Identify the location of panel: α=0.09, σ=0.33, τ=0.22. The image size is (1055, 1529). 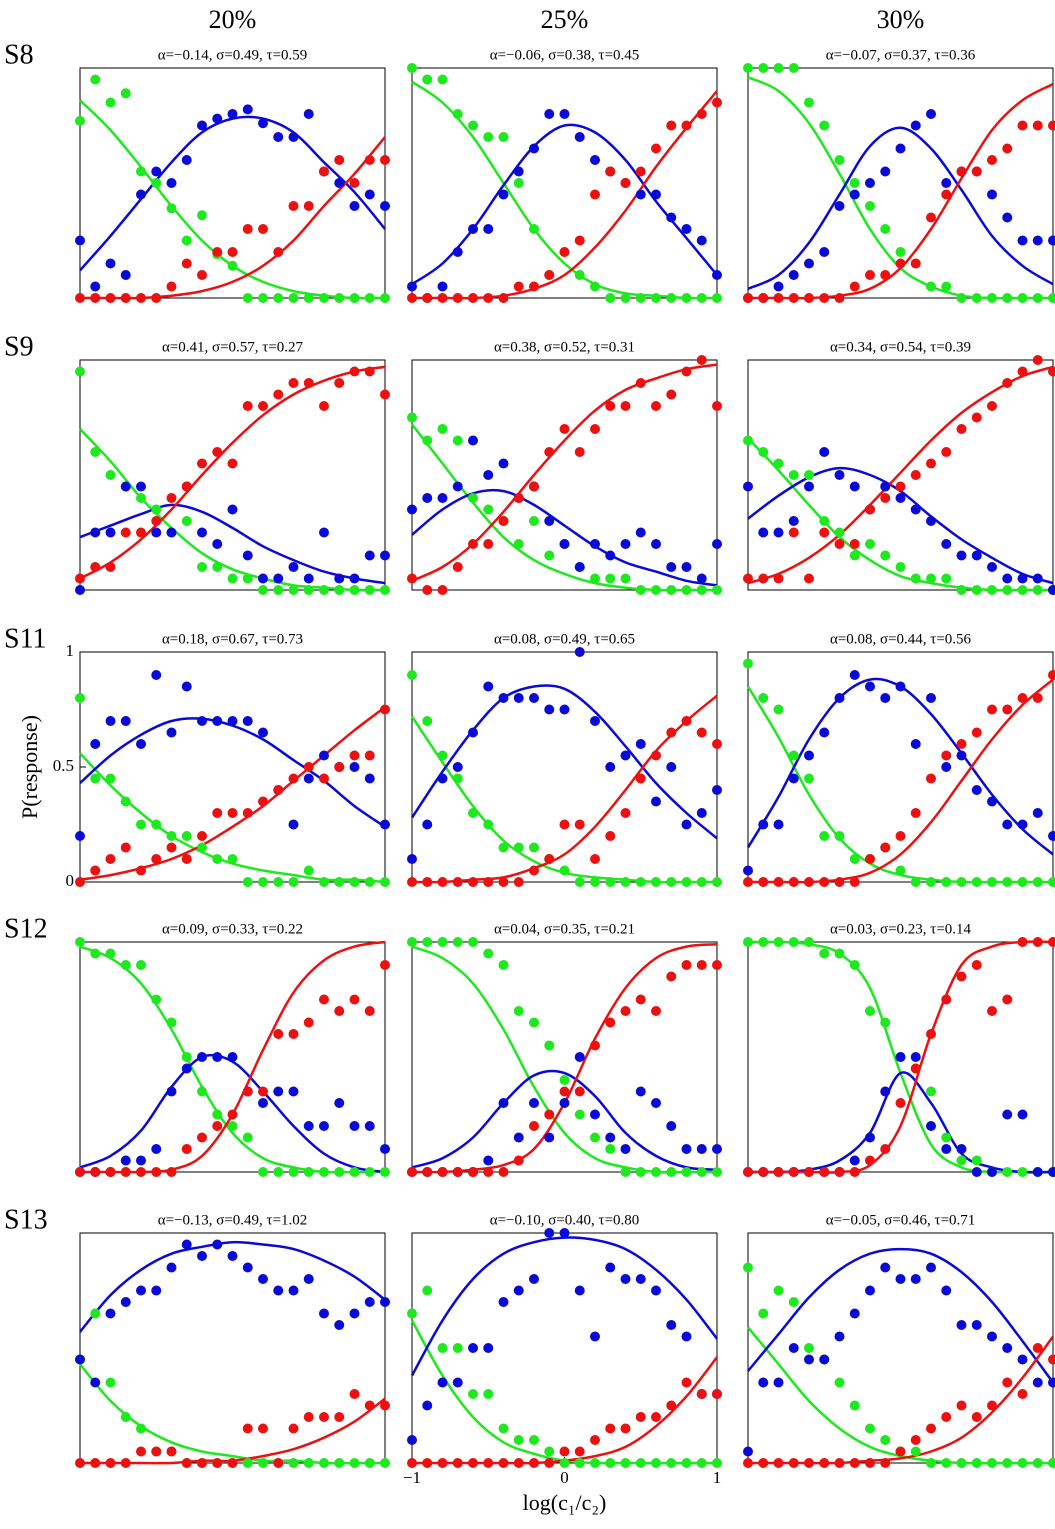
(232, 1049).